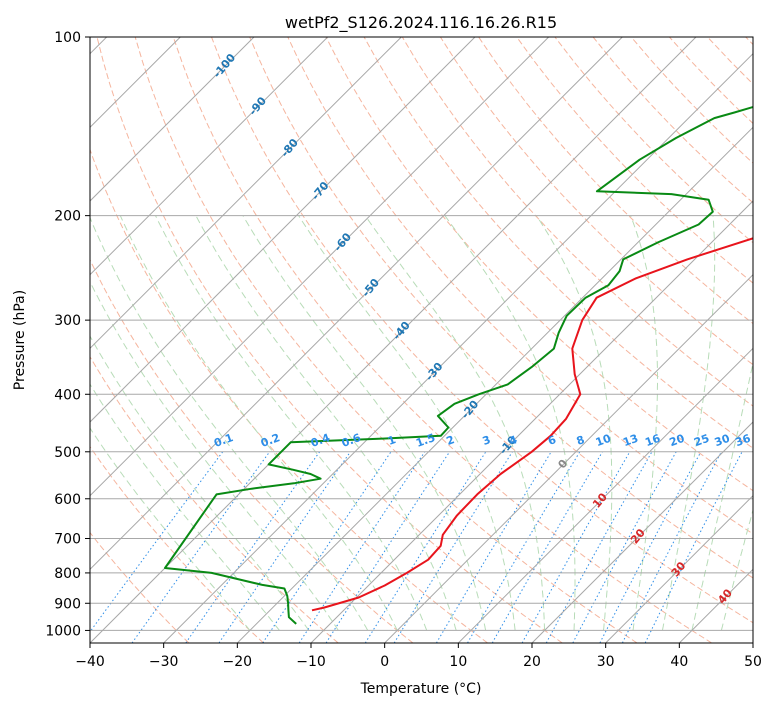  Describe the element at coordinates (67, 574) in the screenshot. I see `y-tick-label: 800` at that location.